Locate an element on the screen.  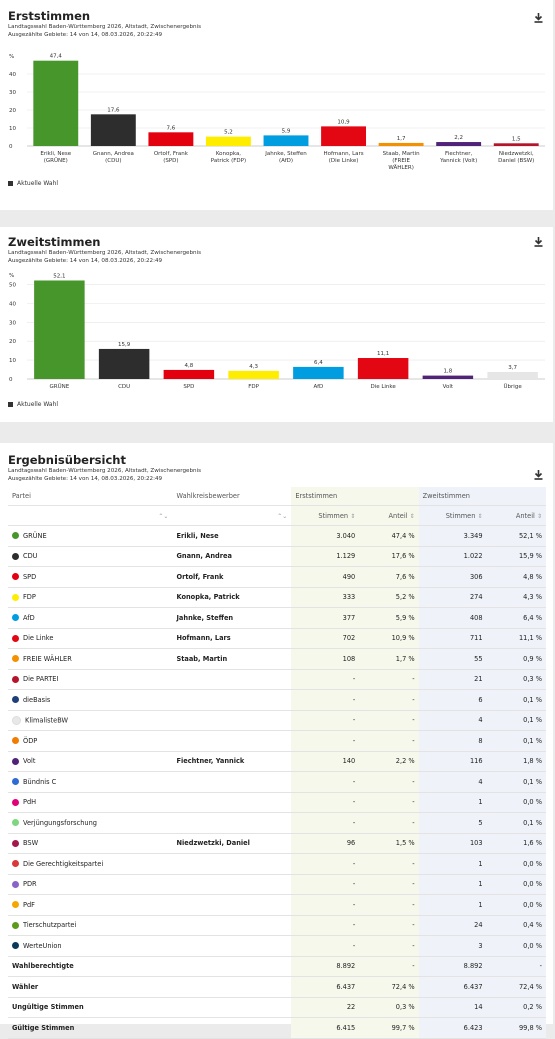
y-tick-label: 30 is located at coordinates (12, 93).